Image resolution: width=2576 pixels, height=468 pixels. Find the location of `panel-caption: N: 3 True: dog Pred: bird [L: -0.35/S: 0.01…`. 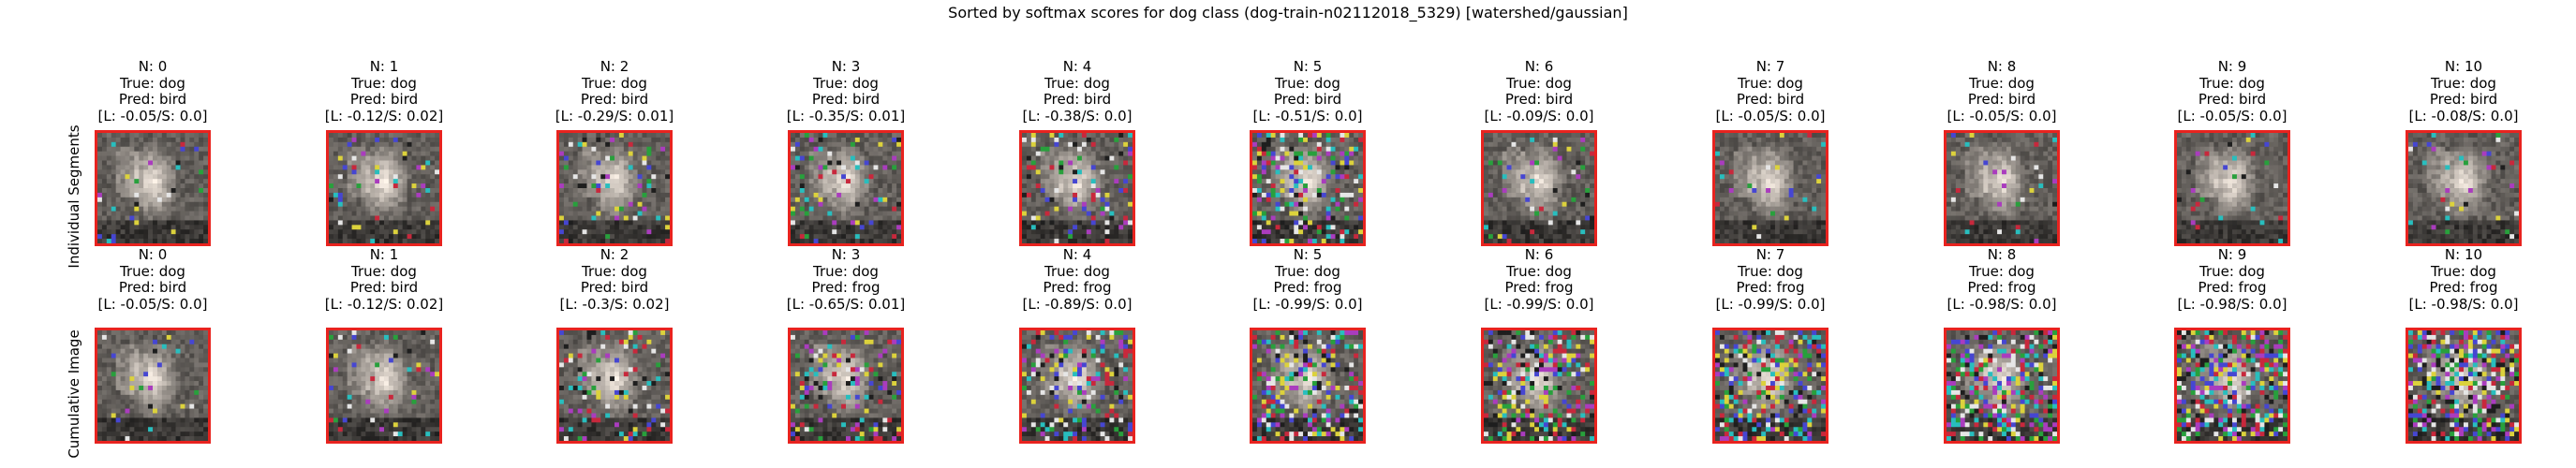

panel-caption: N: 3 True: dog Pred: bird [L: -0.35/S: 0.01… is located at coordinates (846, 91).